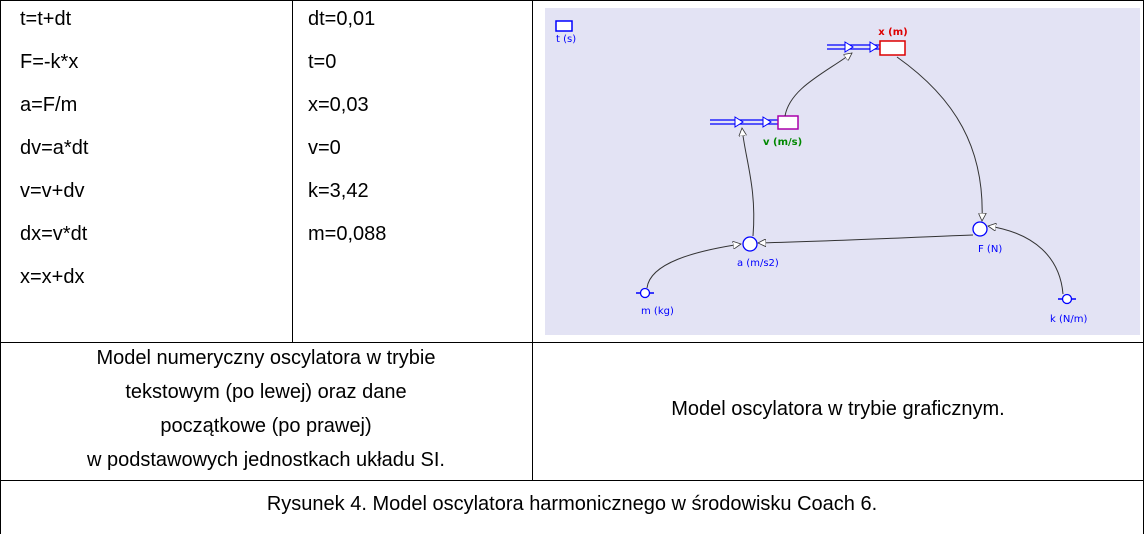 The image size is (1144, 534). Describe the element at coordinates (324, 148) in the screenshot. I see `initial-value: v=0` at that location.